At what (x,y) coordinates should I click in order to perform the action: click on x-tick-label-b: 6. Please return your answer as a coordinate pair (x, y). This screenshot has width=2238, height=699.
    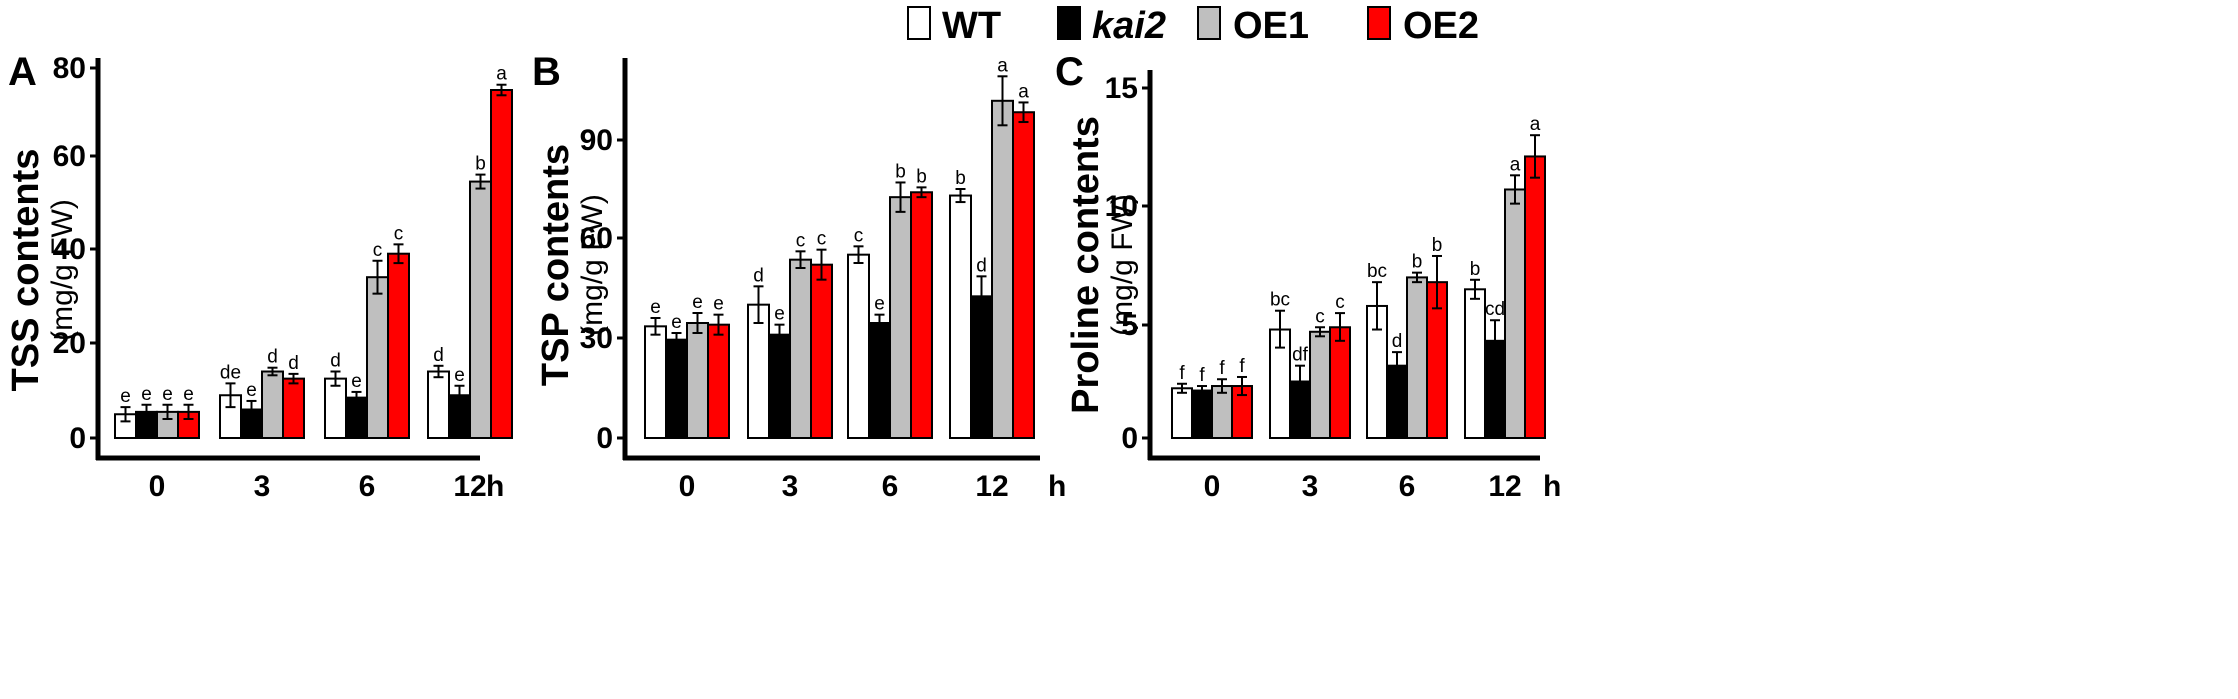
    Looking at the image, I should click on (890, 486).